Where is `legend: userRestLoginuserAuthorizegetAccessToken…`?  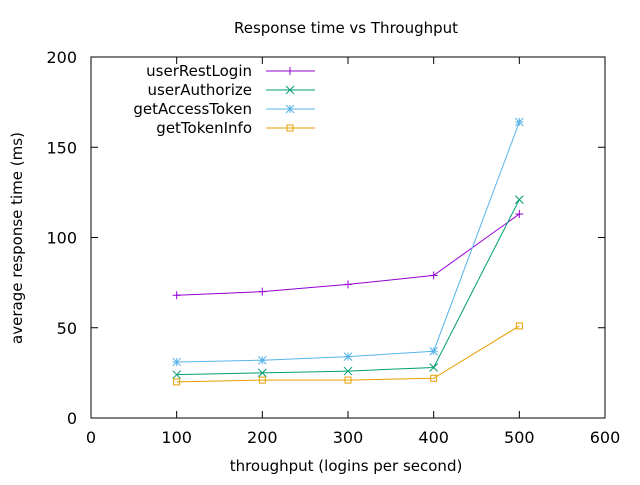
legend: userRestLoginuserAuthorizegetAccessToken… is located at coordinates (224, 99).